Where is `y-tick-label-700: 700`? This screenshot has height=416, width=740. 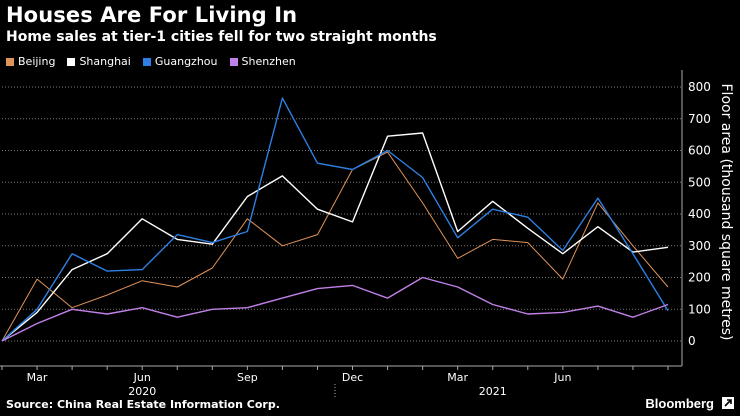 y-tick-label-700: 700 is located at coordinates (699, 119).